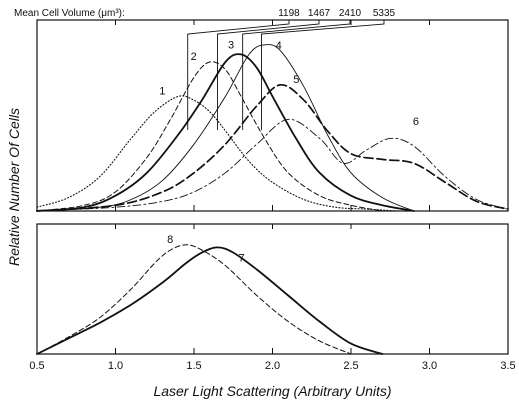 This screenshot has height=404, width=519. What do you see at coordinates (319, 13) in the screenshot?
I see `volume-label-1: 1467` at bounding box center [319, 13].